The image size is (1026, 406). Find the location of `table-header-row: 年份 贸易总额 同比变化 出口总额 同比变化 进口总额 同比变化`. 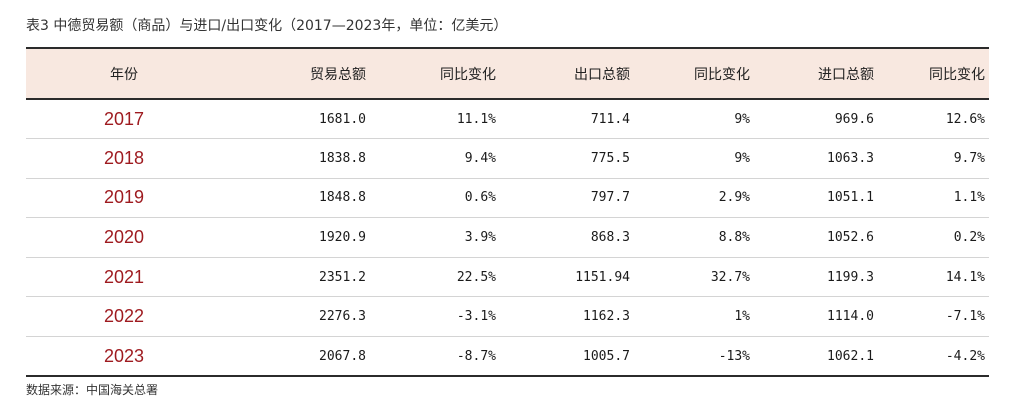

table-header-row: 年份 贸易总额 同比变化 出口总额 同比变化 进口总额 同比变化 is located at coordinates (507, 73).